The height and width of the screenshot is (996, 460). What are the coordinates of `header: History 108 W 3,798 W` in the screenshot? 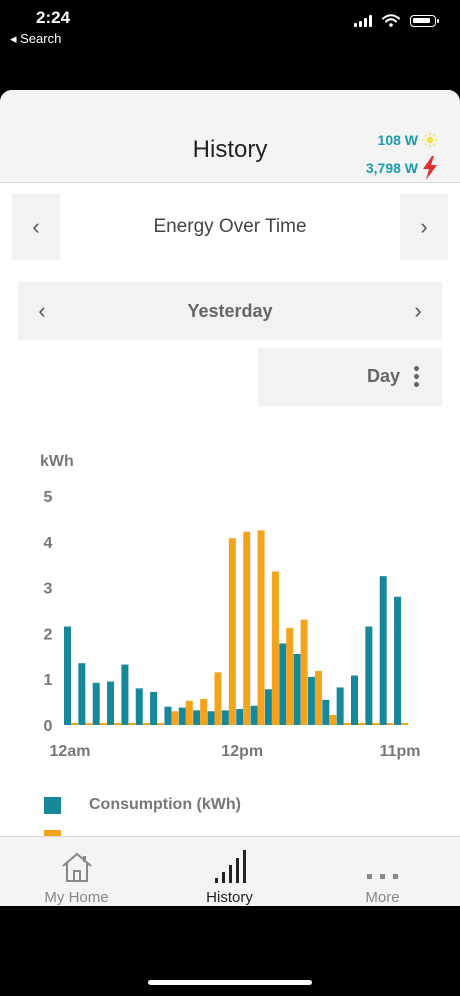 It's located at (230, 136).